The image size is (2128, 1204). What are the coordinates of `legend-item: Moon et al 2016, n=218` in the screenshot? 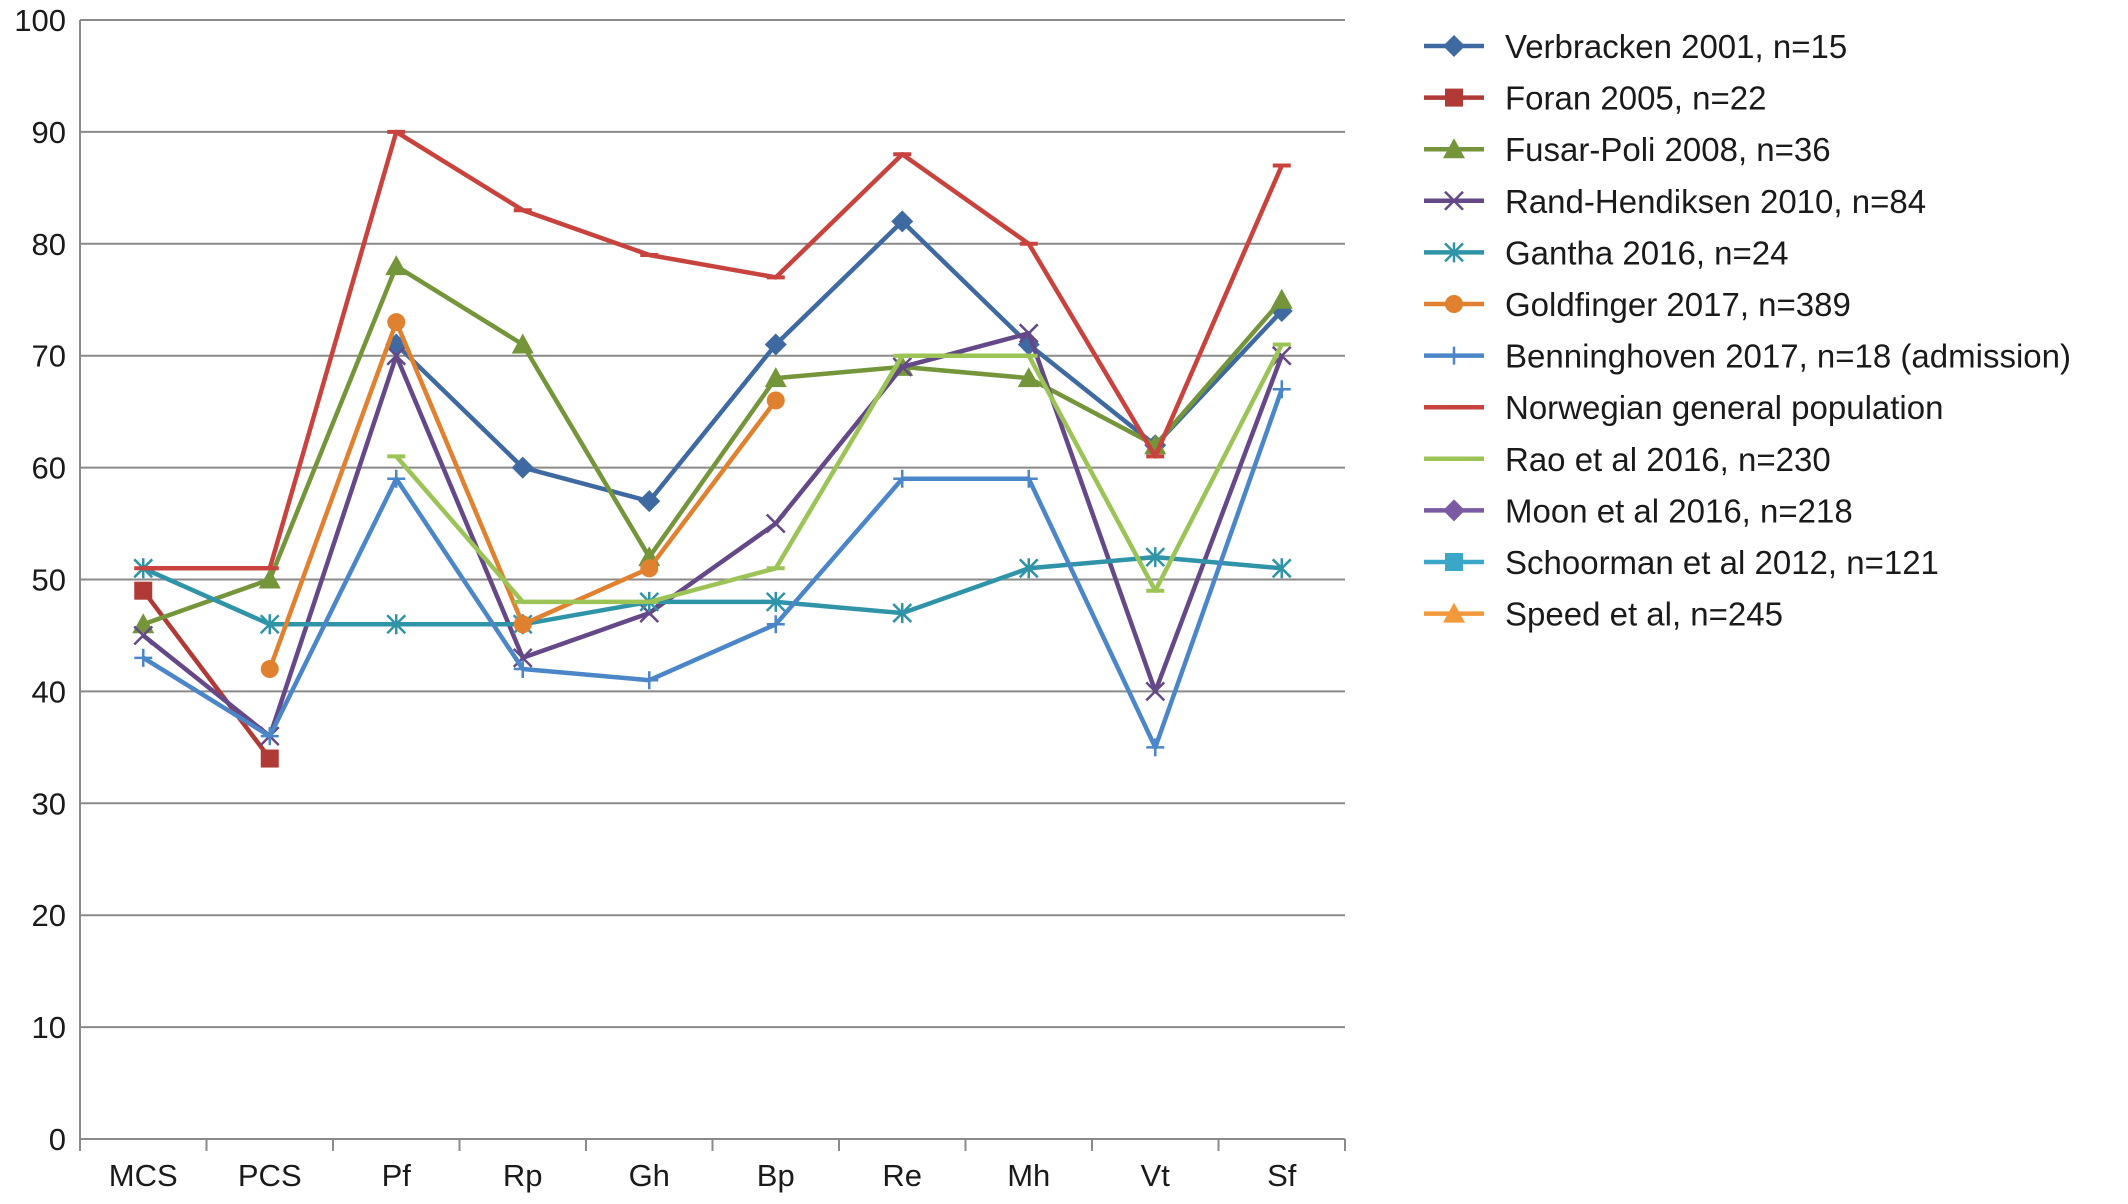 It's located at (1638, 510).